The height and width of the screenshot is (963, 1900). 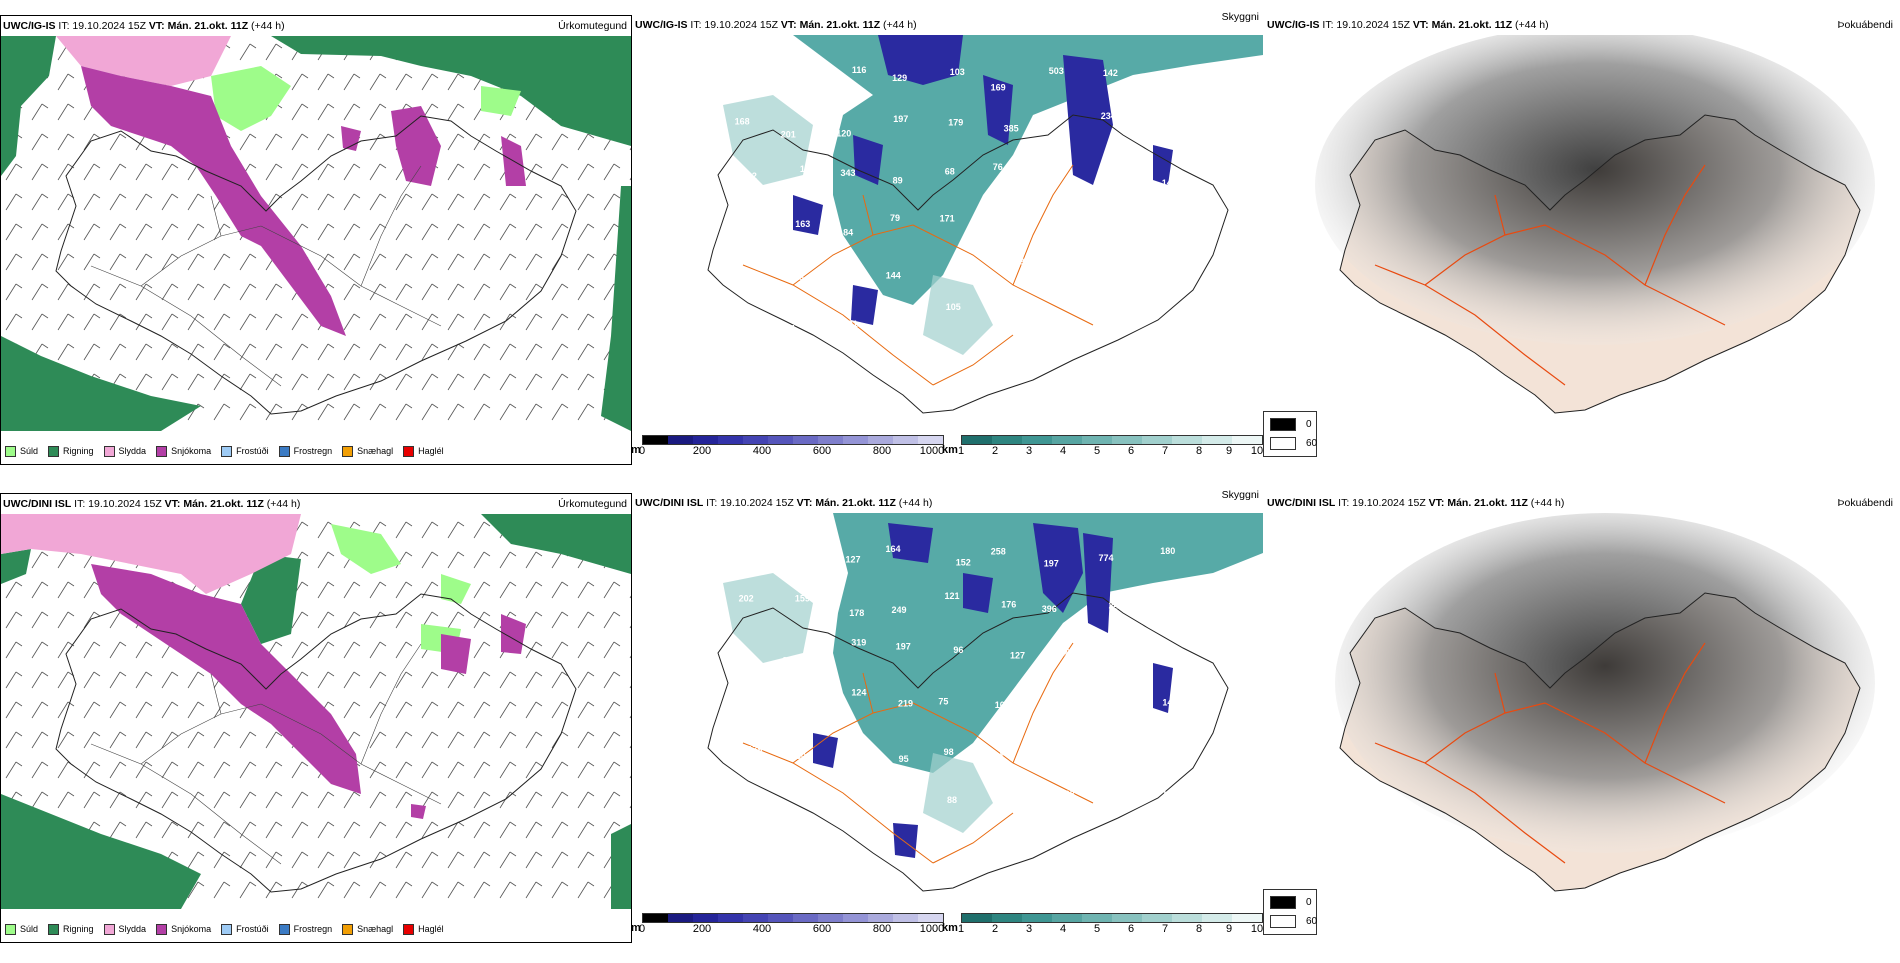 What do you see at coordinates (592, 26) in the screenshot?
I see `panel-title: Úrkomutegund` at bounding box center [592, 26].